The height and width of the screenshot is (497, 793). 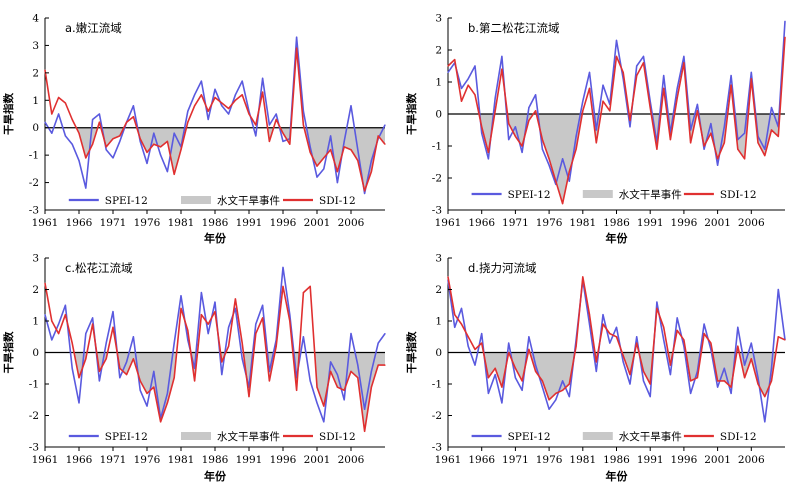 I want to click on x-tick-label: 1966, so click(x=481, y=223).